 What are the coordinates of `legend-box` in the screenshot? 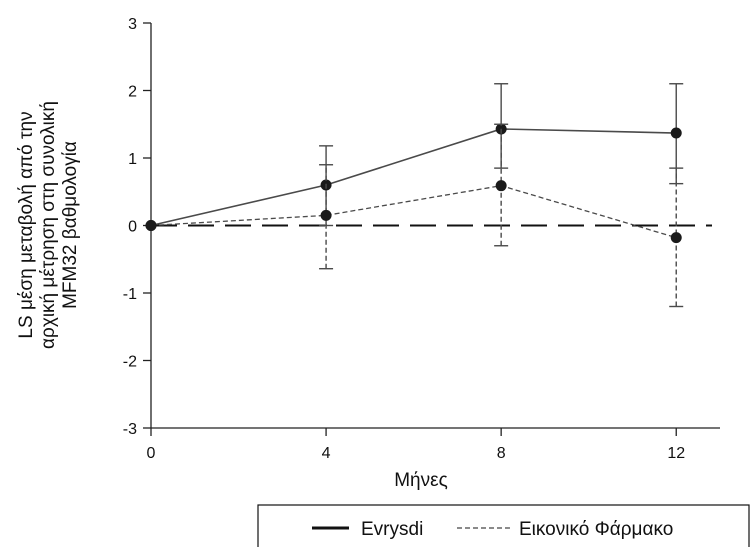 It's located at (503, 525).